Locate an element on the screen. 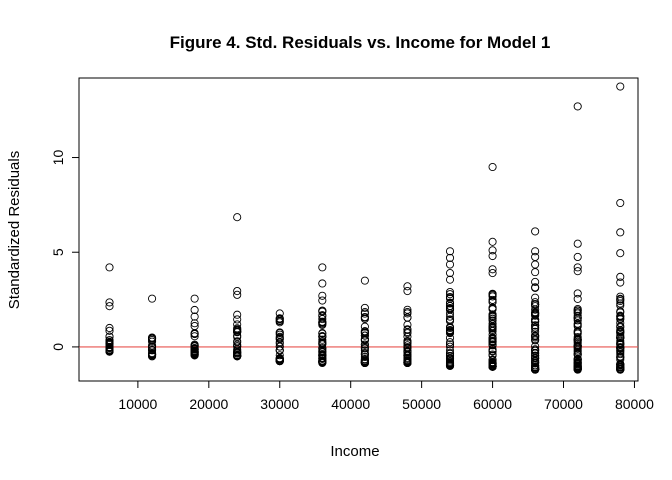  x-tick-label: 20000 is located at coordinates (208, 404).